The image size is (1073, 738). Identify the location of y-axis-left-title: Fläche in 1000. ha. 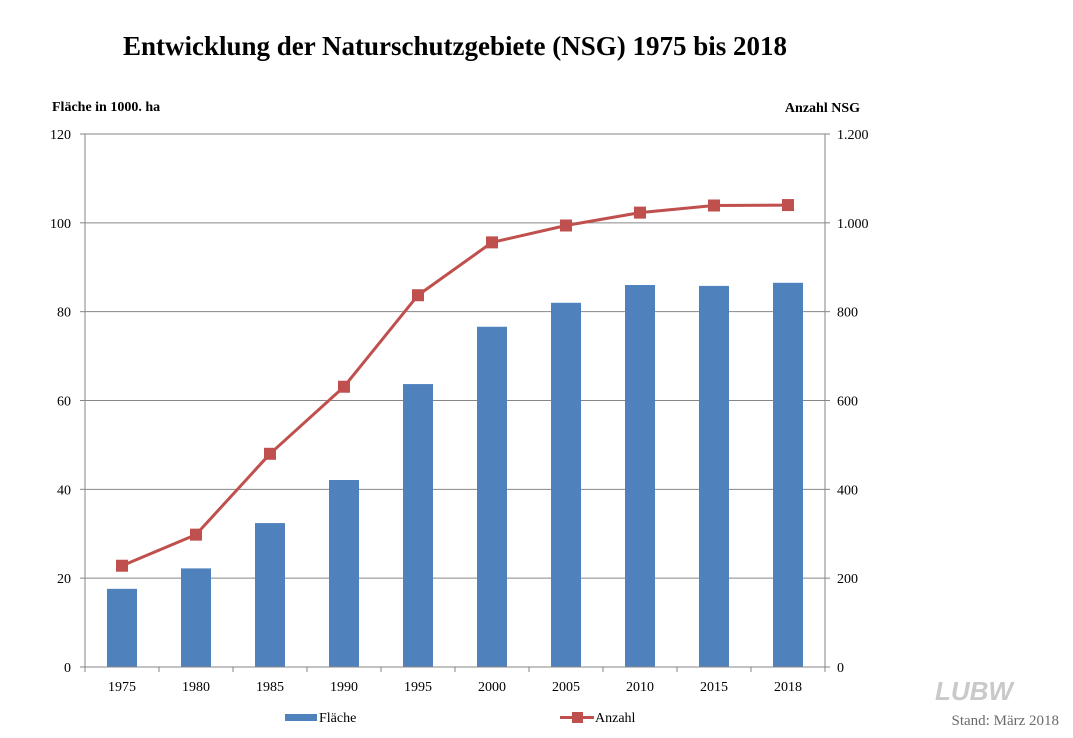
(106, 107).